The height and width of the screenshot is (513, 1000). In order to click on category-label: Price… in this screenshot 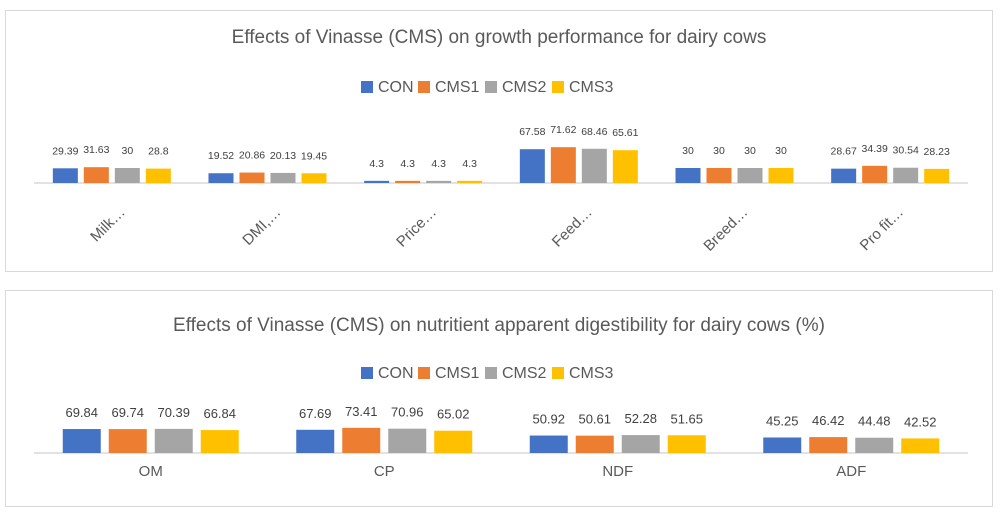, I will do `click(416, 227)`.